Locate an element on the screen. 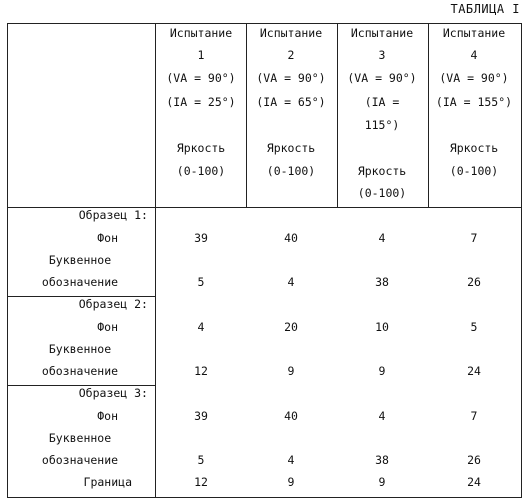 This screenshot has width=528, height=500. cell-value: 10 is located at coordinates (382, 328).